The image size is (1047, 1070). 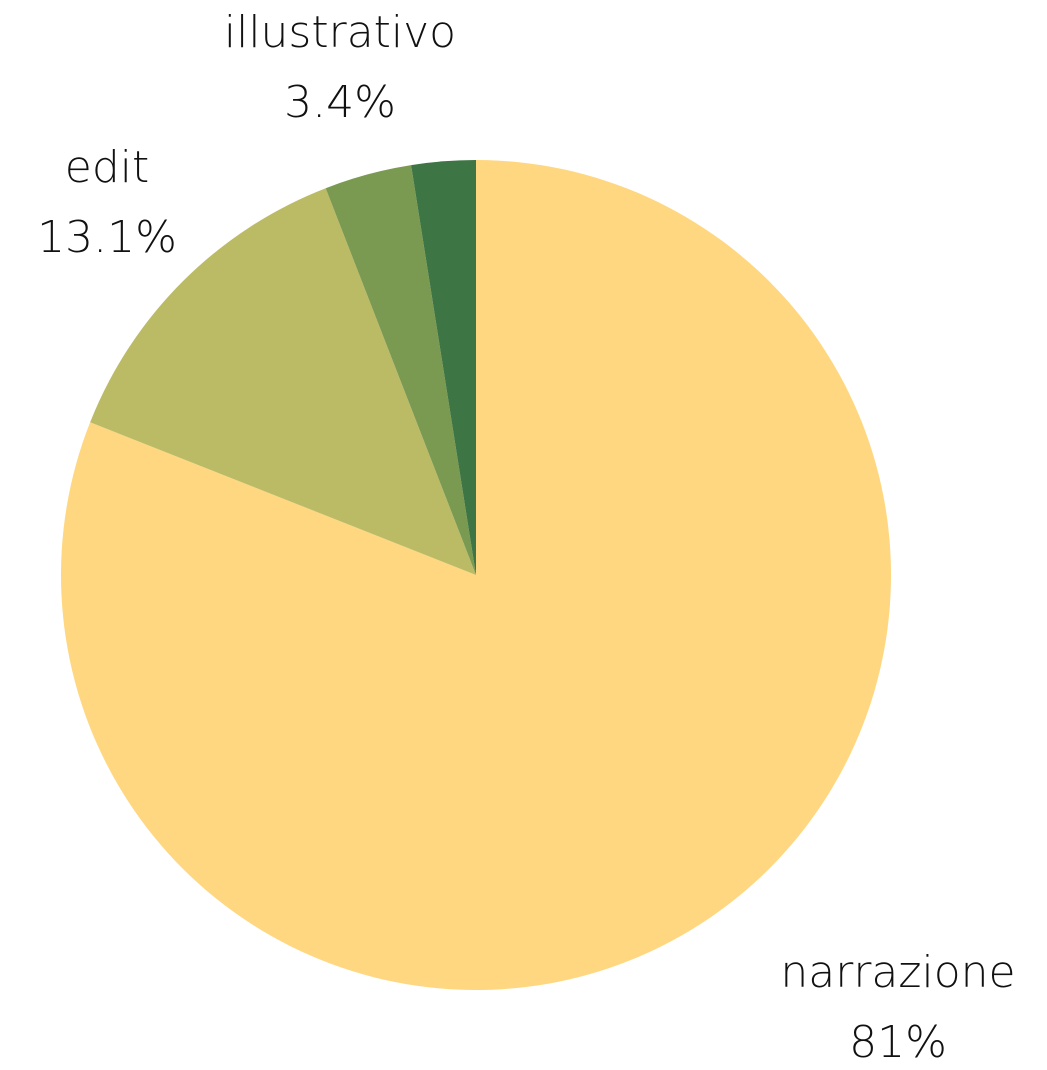 What do you see at coordinates (898, 1042) in the screenshot?
I see `slice-value-label: 81%` at bounding box center [898, 1042].